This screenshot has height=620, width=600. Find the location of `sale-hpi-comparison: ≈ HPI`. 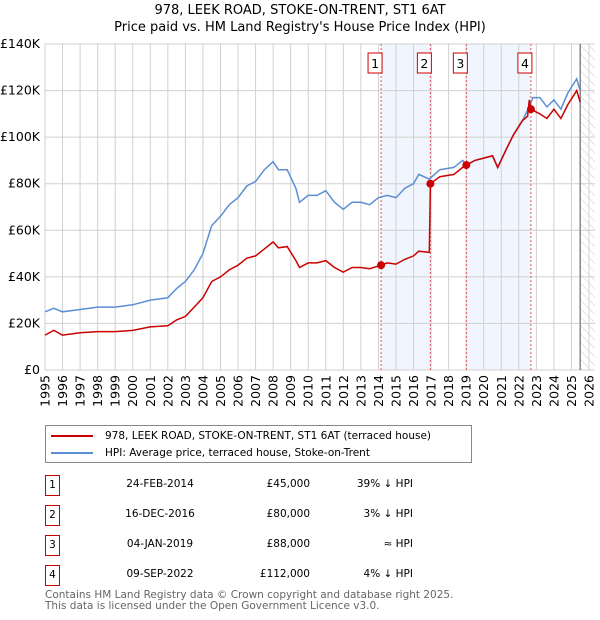

sale-hpi-comparison: ≈ HPI is located at coordinates (398, 544).